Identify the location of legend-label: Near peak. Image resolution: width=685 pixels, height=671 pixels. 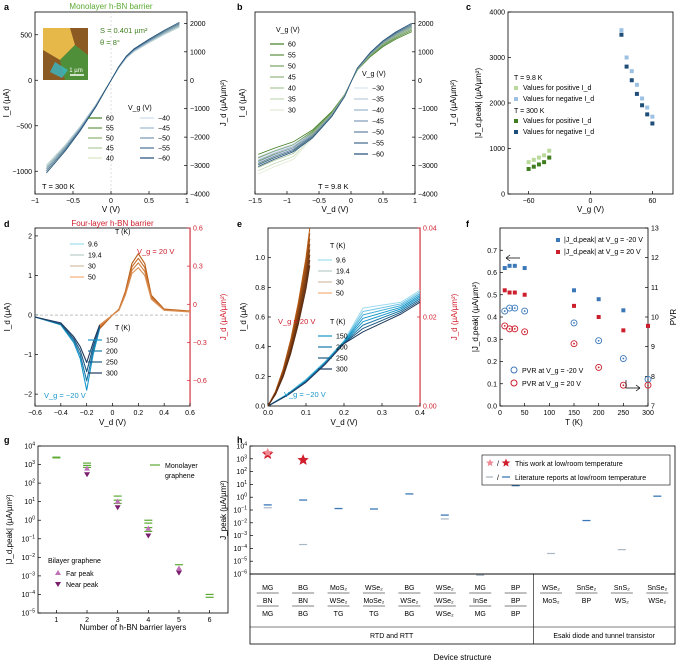
(82, 585).